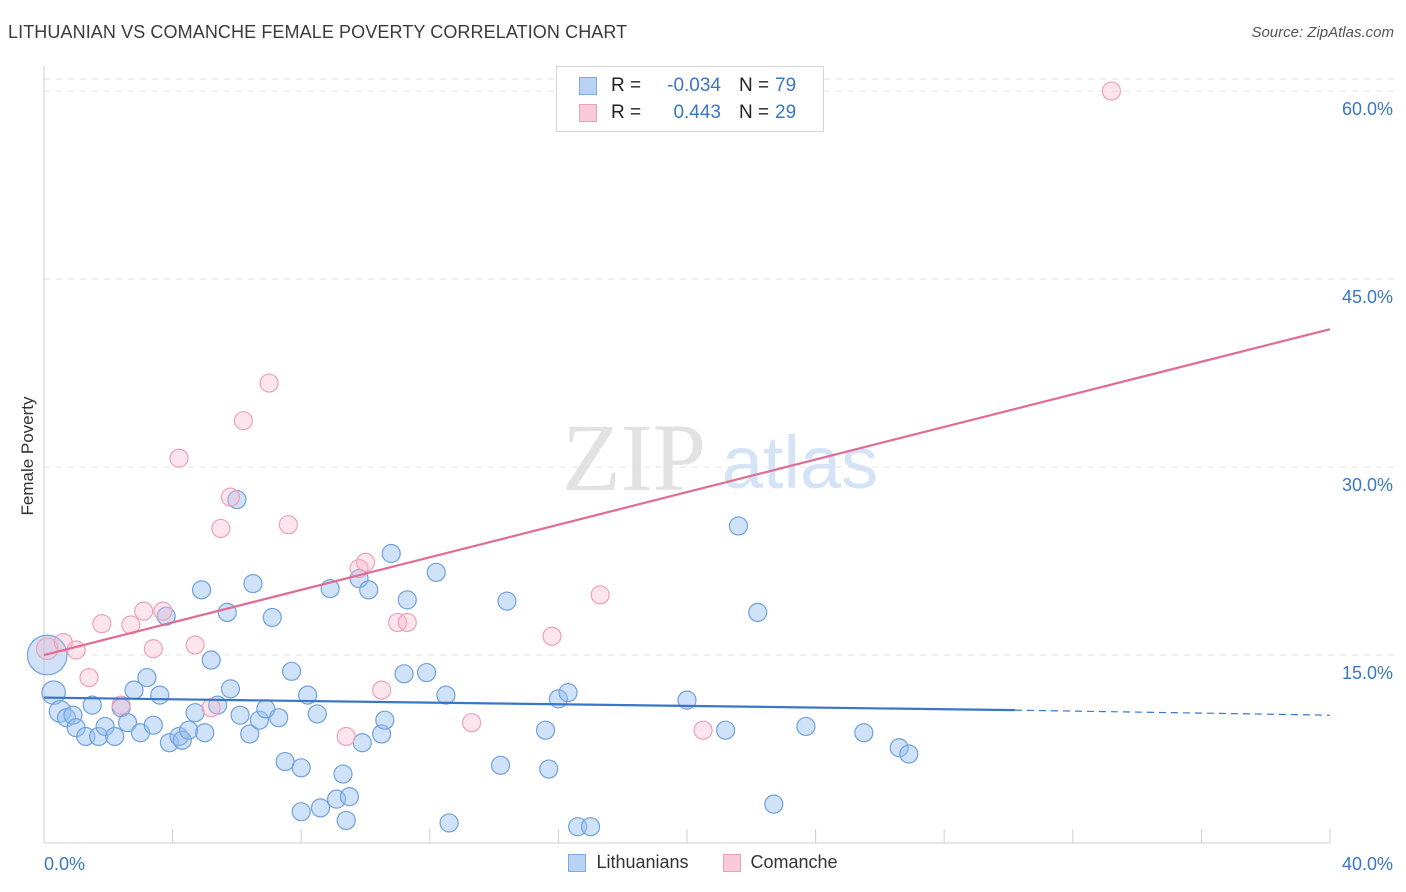 The image size is (1406, 892). What do you see at coordinates (634, 457) in the screenshot?
I see `watermark-zip: ZIP` at bounding box center [634, 457].